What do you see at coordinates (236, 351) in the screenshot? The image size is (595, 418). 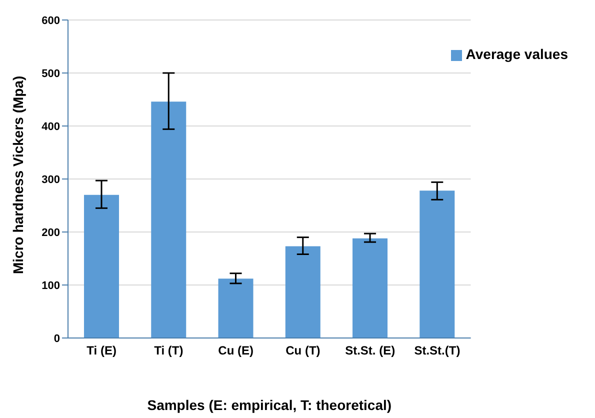 I see `x-tick-label: Cu (E)` at bounding box center [236, 351].